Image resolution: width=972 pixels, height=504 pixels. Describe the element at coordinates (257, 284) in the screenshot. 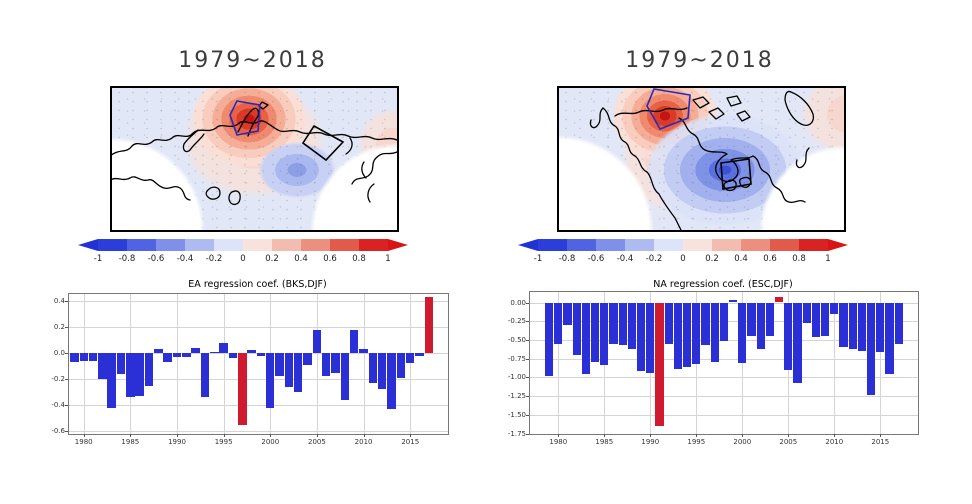

I see `ea-chart-title: EA regression coef. (BKS,DJF)` at that location.